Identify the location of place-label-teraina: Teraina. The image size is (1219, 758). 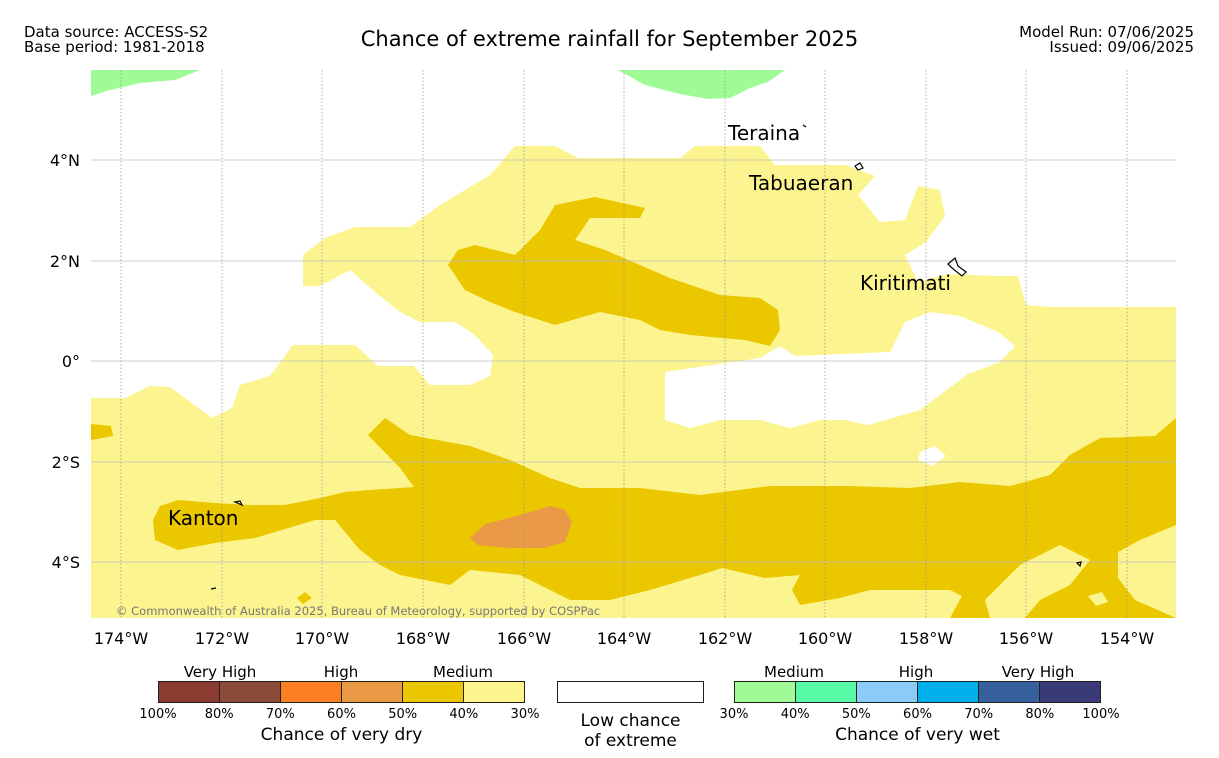
(763, 133).